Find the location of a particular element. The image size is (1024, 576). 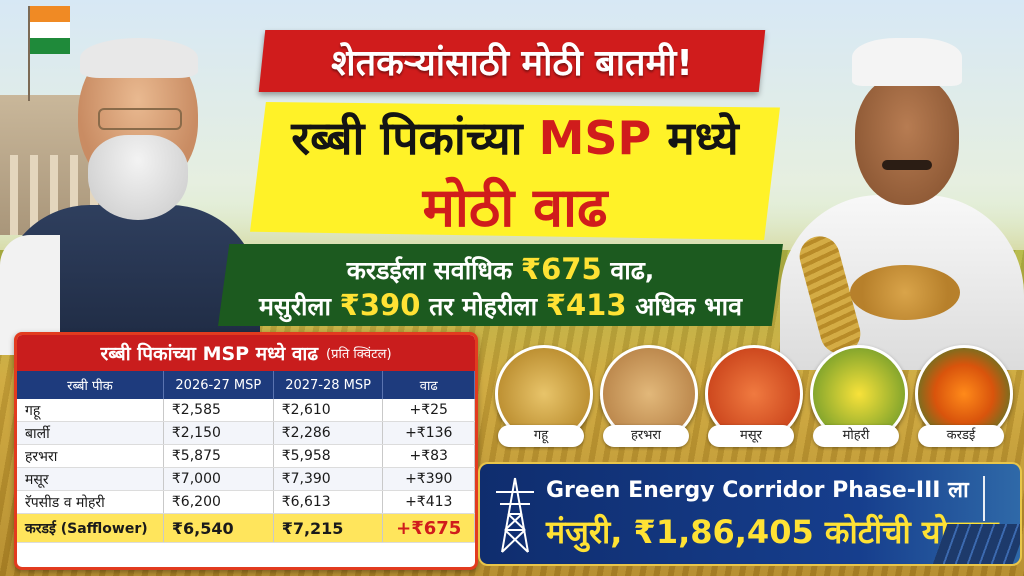

table-row: मसूर ₹7,000 ₹7,390 +₹390 is located at coordinates (246, 479).